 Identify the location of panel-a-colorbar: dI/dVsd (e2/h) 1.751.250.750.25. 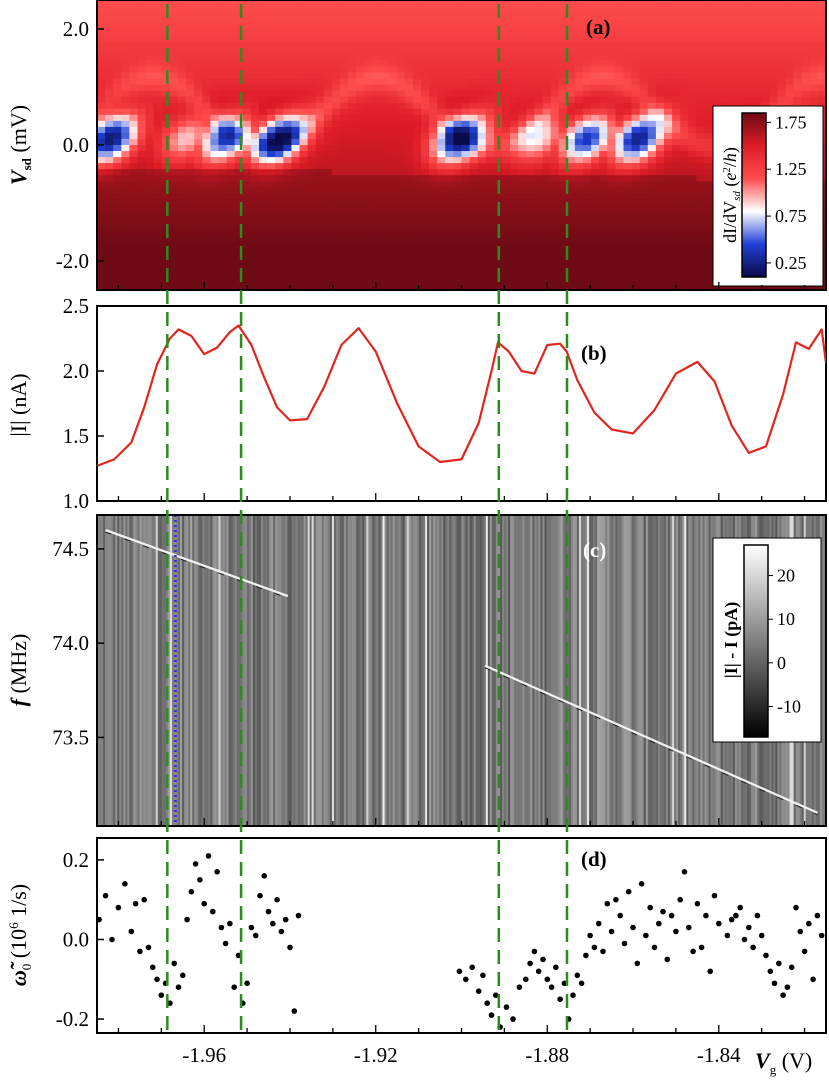
(768, 196).